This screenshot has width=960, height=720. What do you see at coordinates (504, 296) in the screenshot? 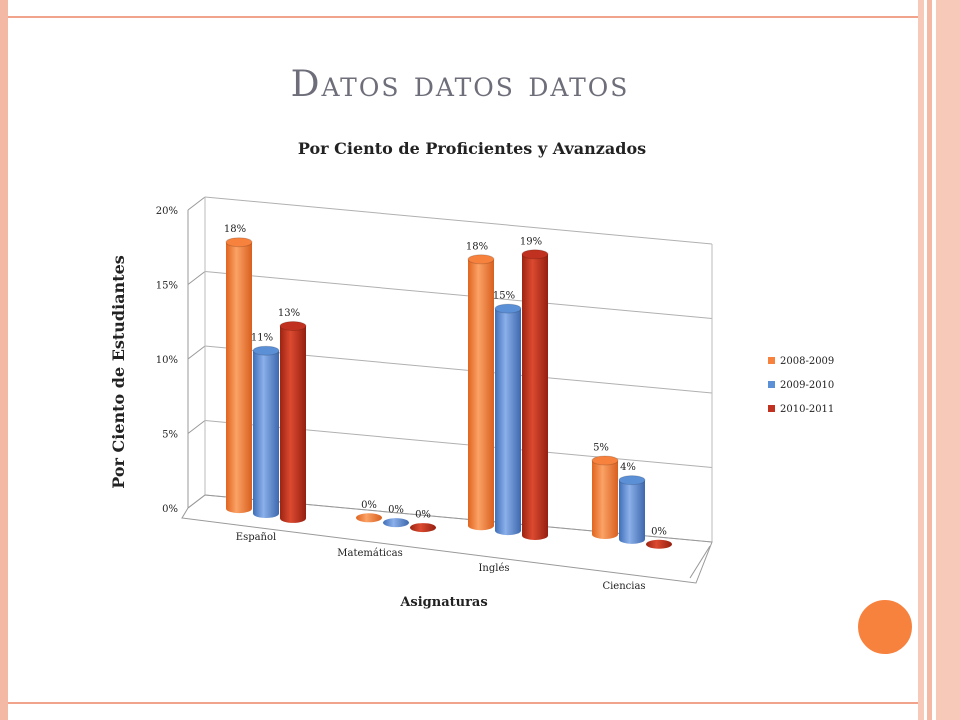
I see `data-label: 15%` at bounding box center [504, 296].